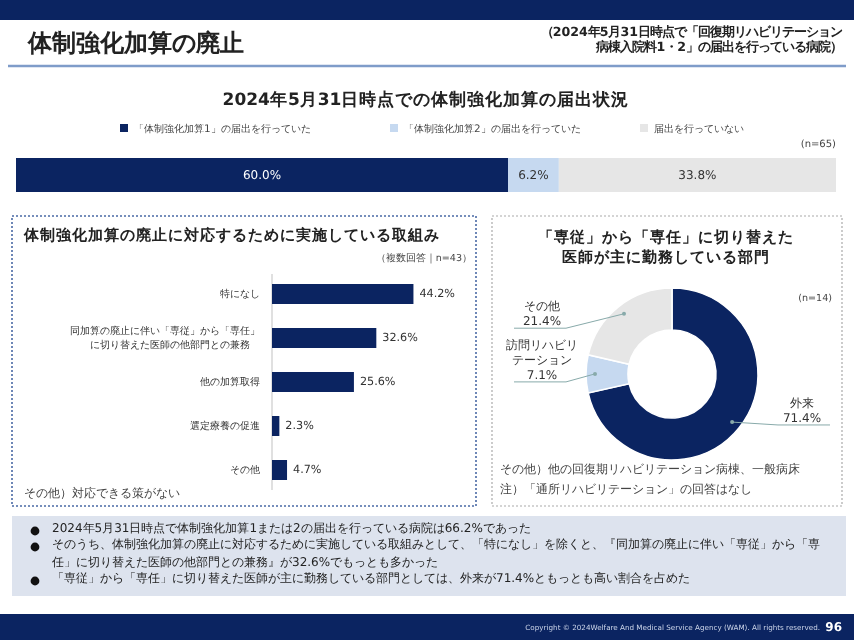 The width and height of the screenshot is (854, 640). I want to click on donut-slice, so click(673, 374).